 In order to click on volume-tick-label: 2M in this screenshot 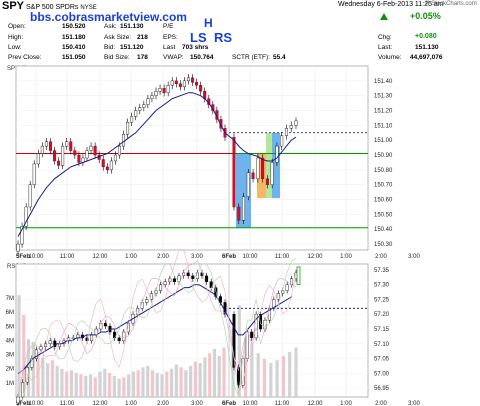, I will do `click(10, 370)`.